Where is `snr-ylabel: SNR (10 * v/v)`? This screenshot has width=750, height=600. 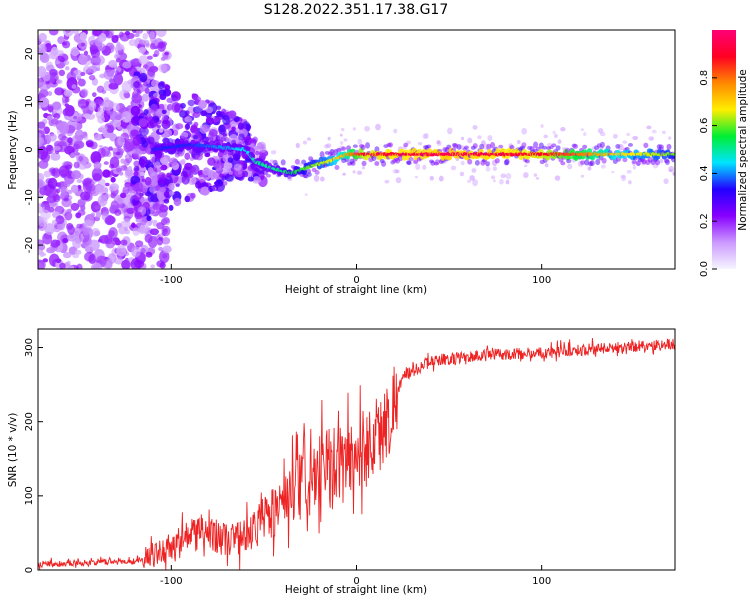
snr-ylabel: SNR (10 * v/v) is located at coordinates (13, 450).